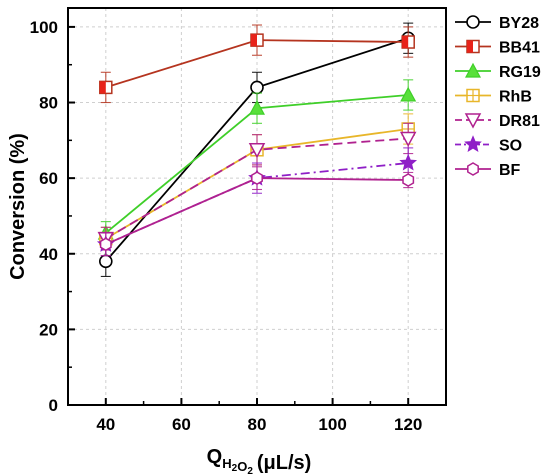 The height and width of the screenshot is (475, 550). I want to click on x-axis-label-main: Q, so click(215, 457).